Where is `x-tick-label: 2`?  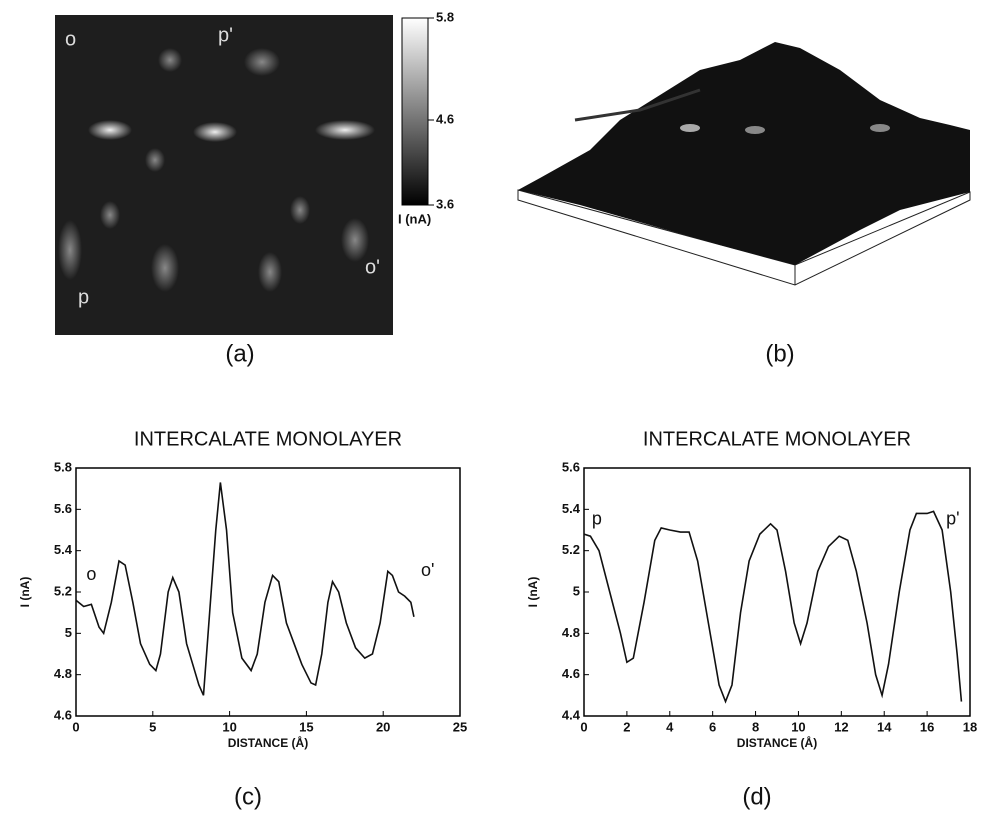 x-tick-label: 2 is located at coordinates (626, 726).